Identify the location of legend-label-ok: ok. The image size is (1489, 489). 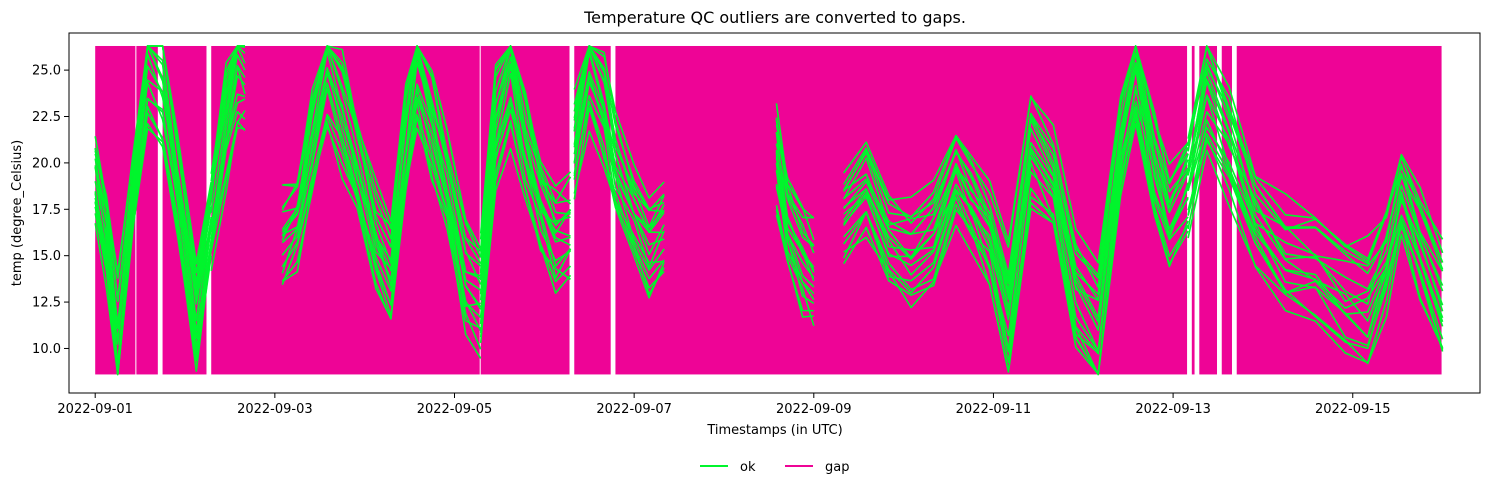
(748, 467).